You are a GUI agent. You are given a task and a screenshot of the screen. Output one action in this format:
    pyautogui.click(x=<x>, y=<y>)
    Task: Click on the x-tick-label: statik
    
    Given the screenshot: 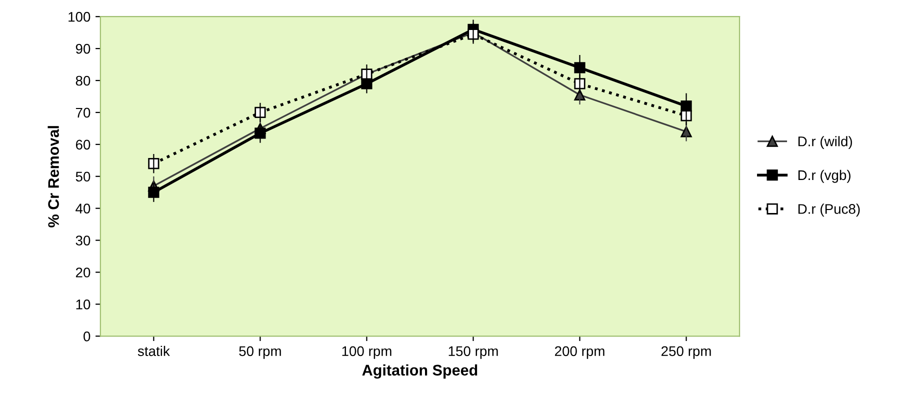 What is the action you would take?
    pyautogui.click(x=154, y=351)
    